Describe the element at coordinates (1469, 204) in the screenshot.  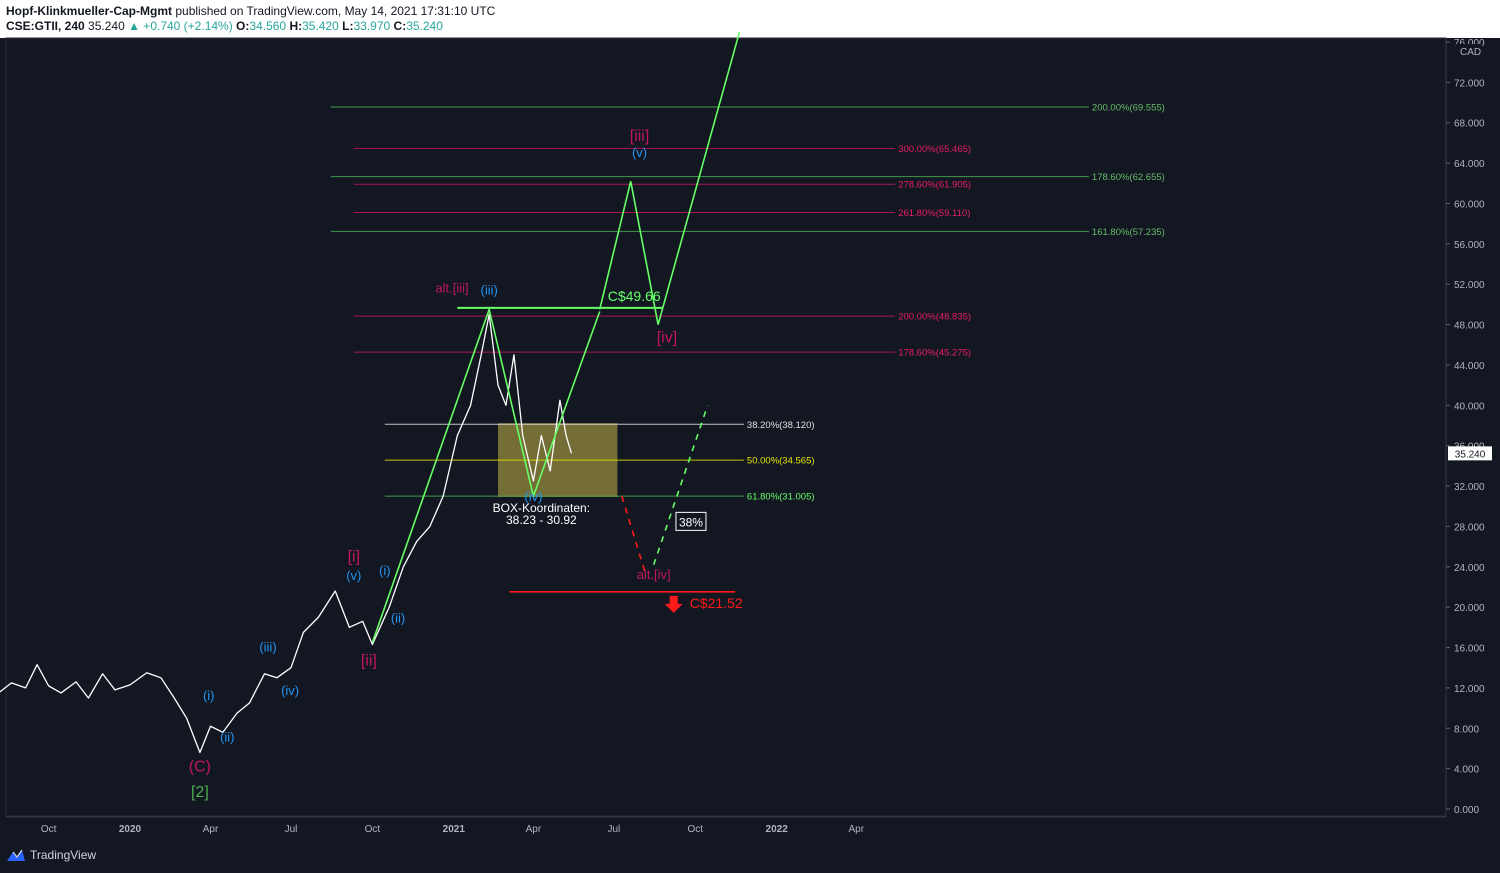
I see `y-tick-label: 60.000` at that location.